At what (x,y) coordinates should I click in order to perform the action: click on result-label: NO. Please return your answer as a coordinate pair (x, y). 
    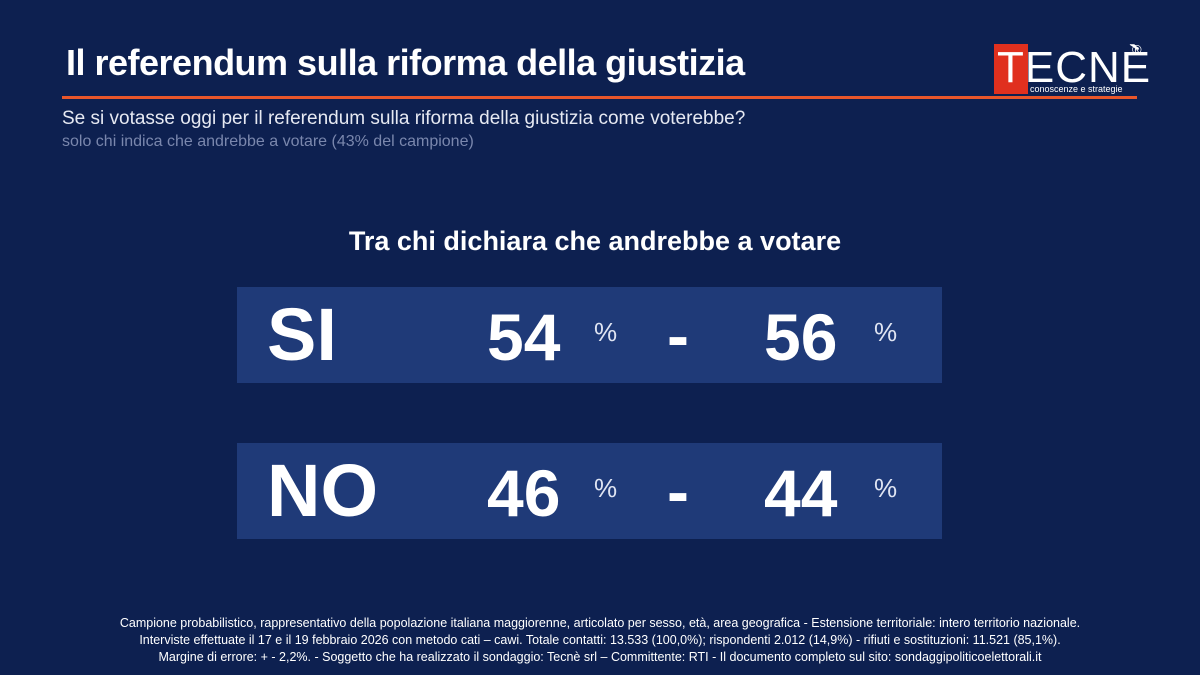
    Looking at the image, I should click on (322, 490).